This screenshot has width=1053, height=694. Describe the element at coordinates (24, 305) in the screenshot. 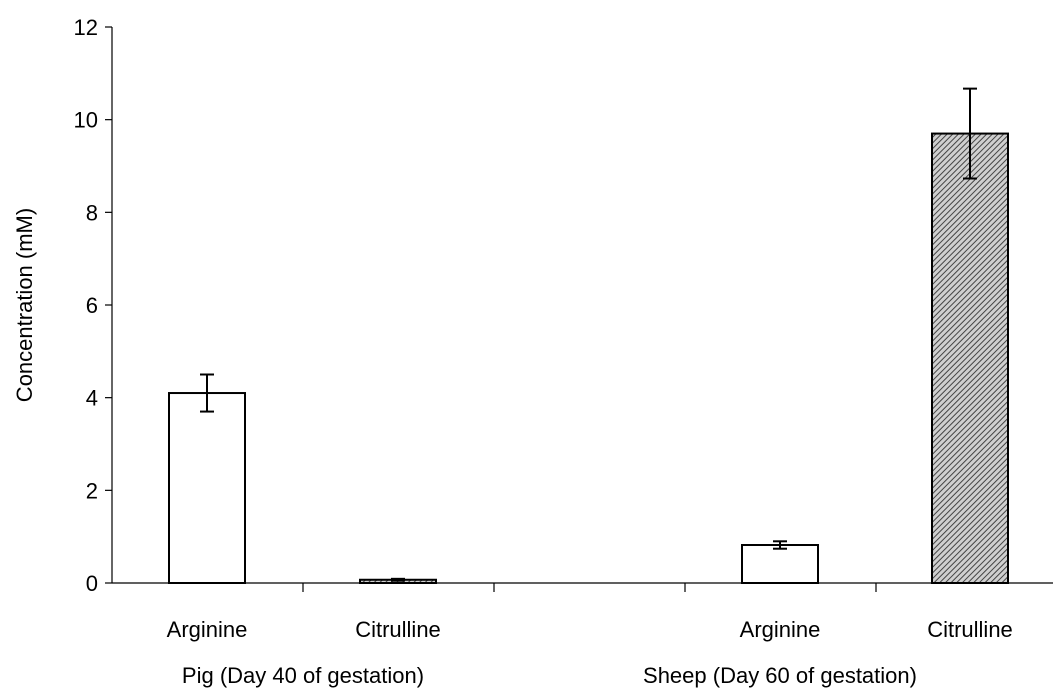

I see `y-axis-label: Concentration (mM)` at that location.